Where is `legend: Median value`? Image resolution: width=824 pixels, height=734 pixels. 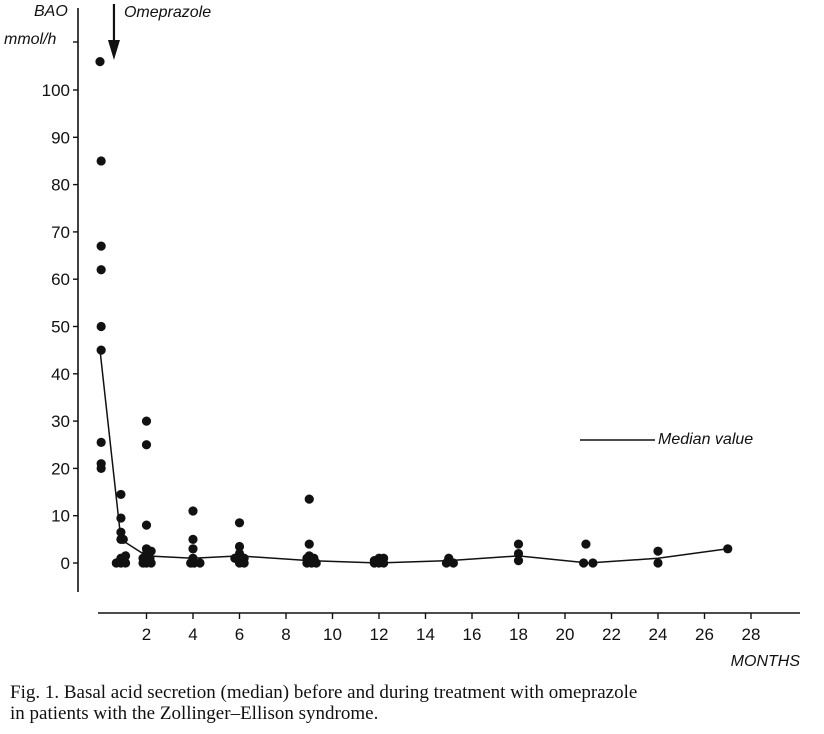 legend: Median value is located at coordinates (666, 439).